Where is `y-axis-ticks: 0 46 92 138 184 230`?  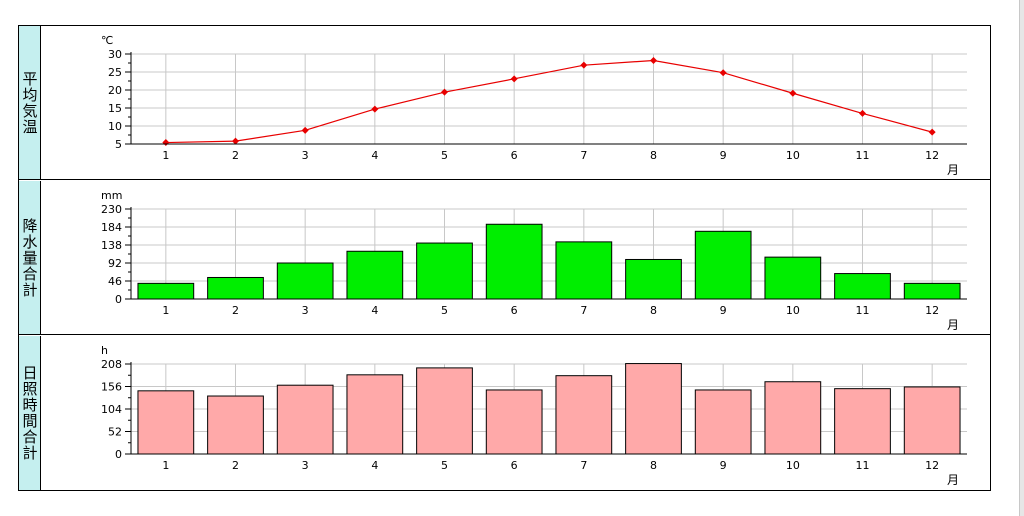 y-axis-ticks: 0 46 92 138 184 230 is located at coordinates (116, 254).